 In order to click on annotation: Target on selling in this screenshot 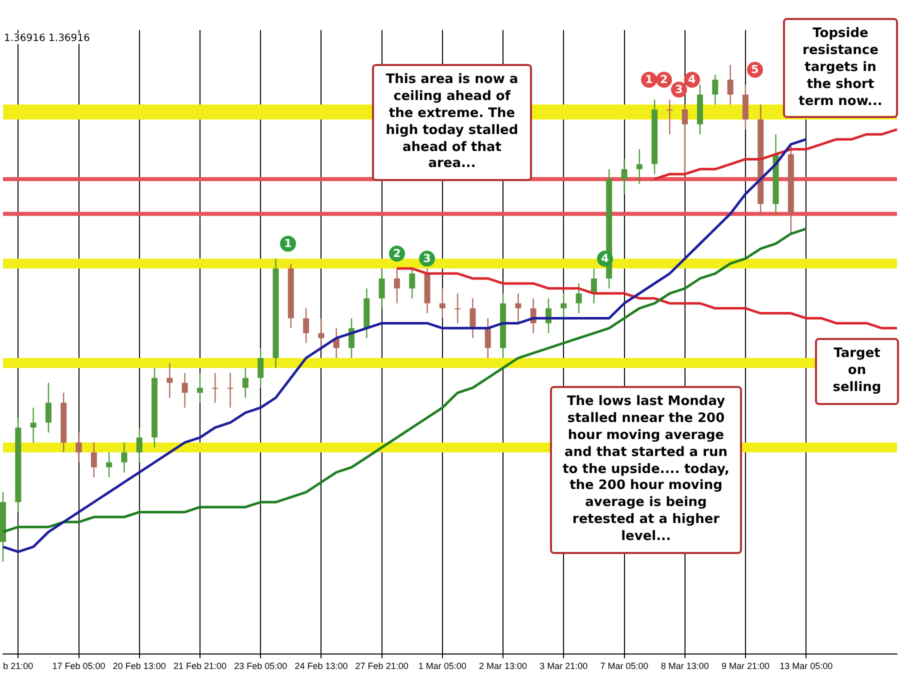, I will do `click(857, 371)`.